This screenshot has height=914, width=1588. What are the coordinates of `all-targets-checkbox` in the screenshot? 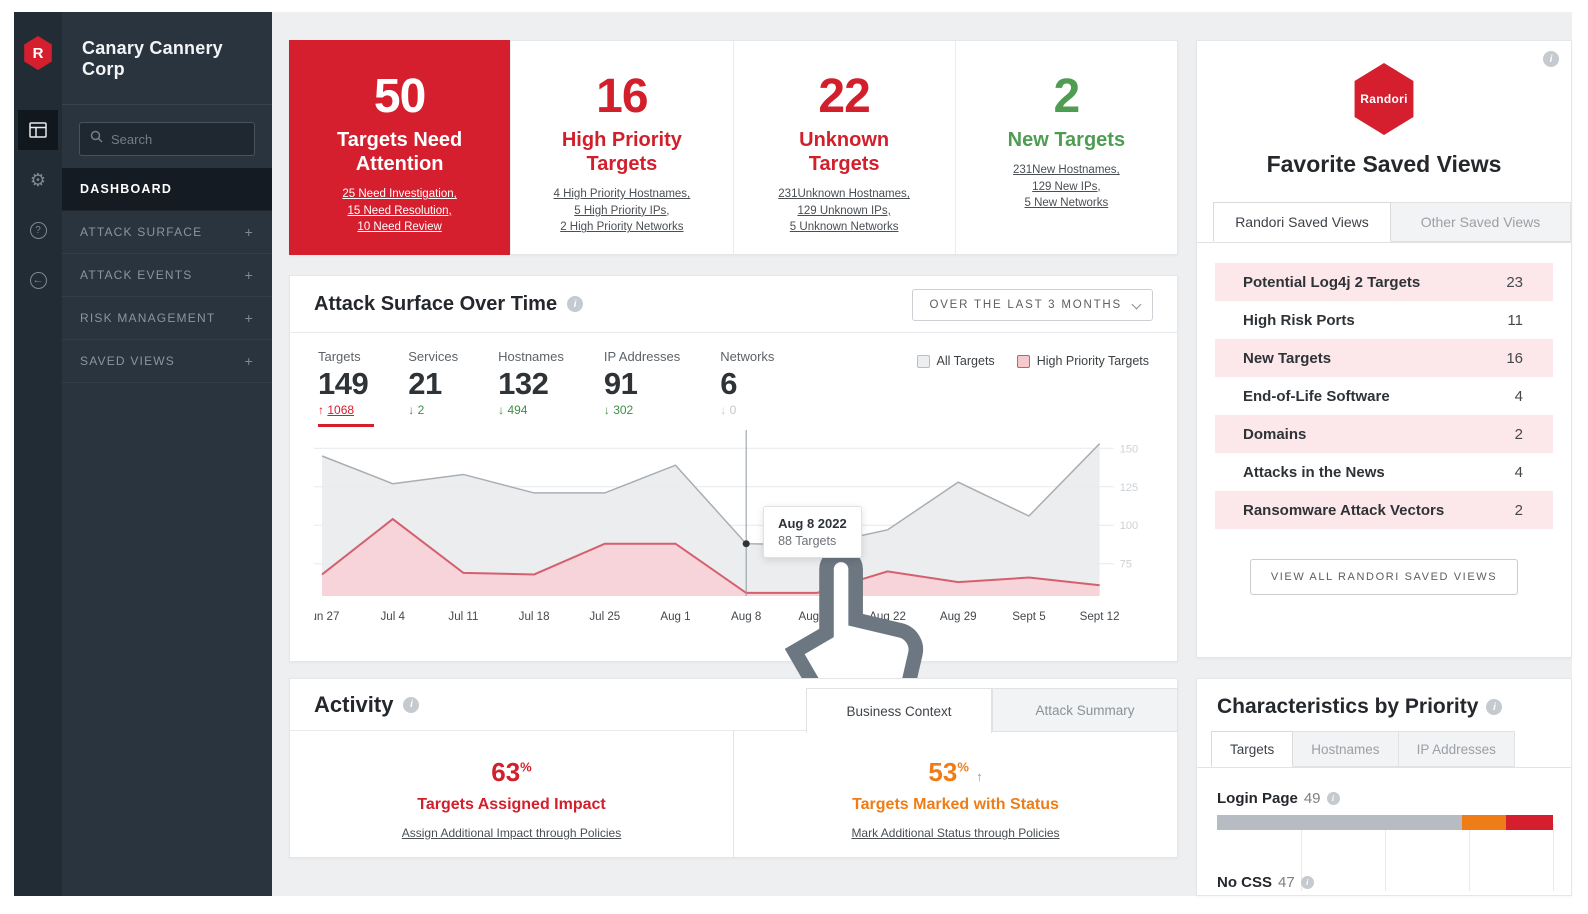 It's located at (923, 361).